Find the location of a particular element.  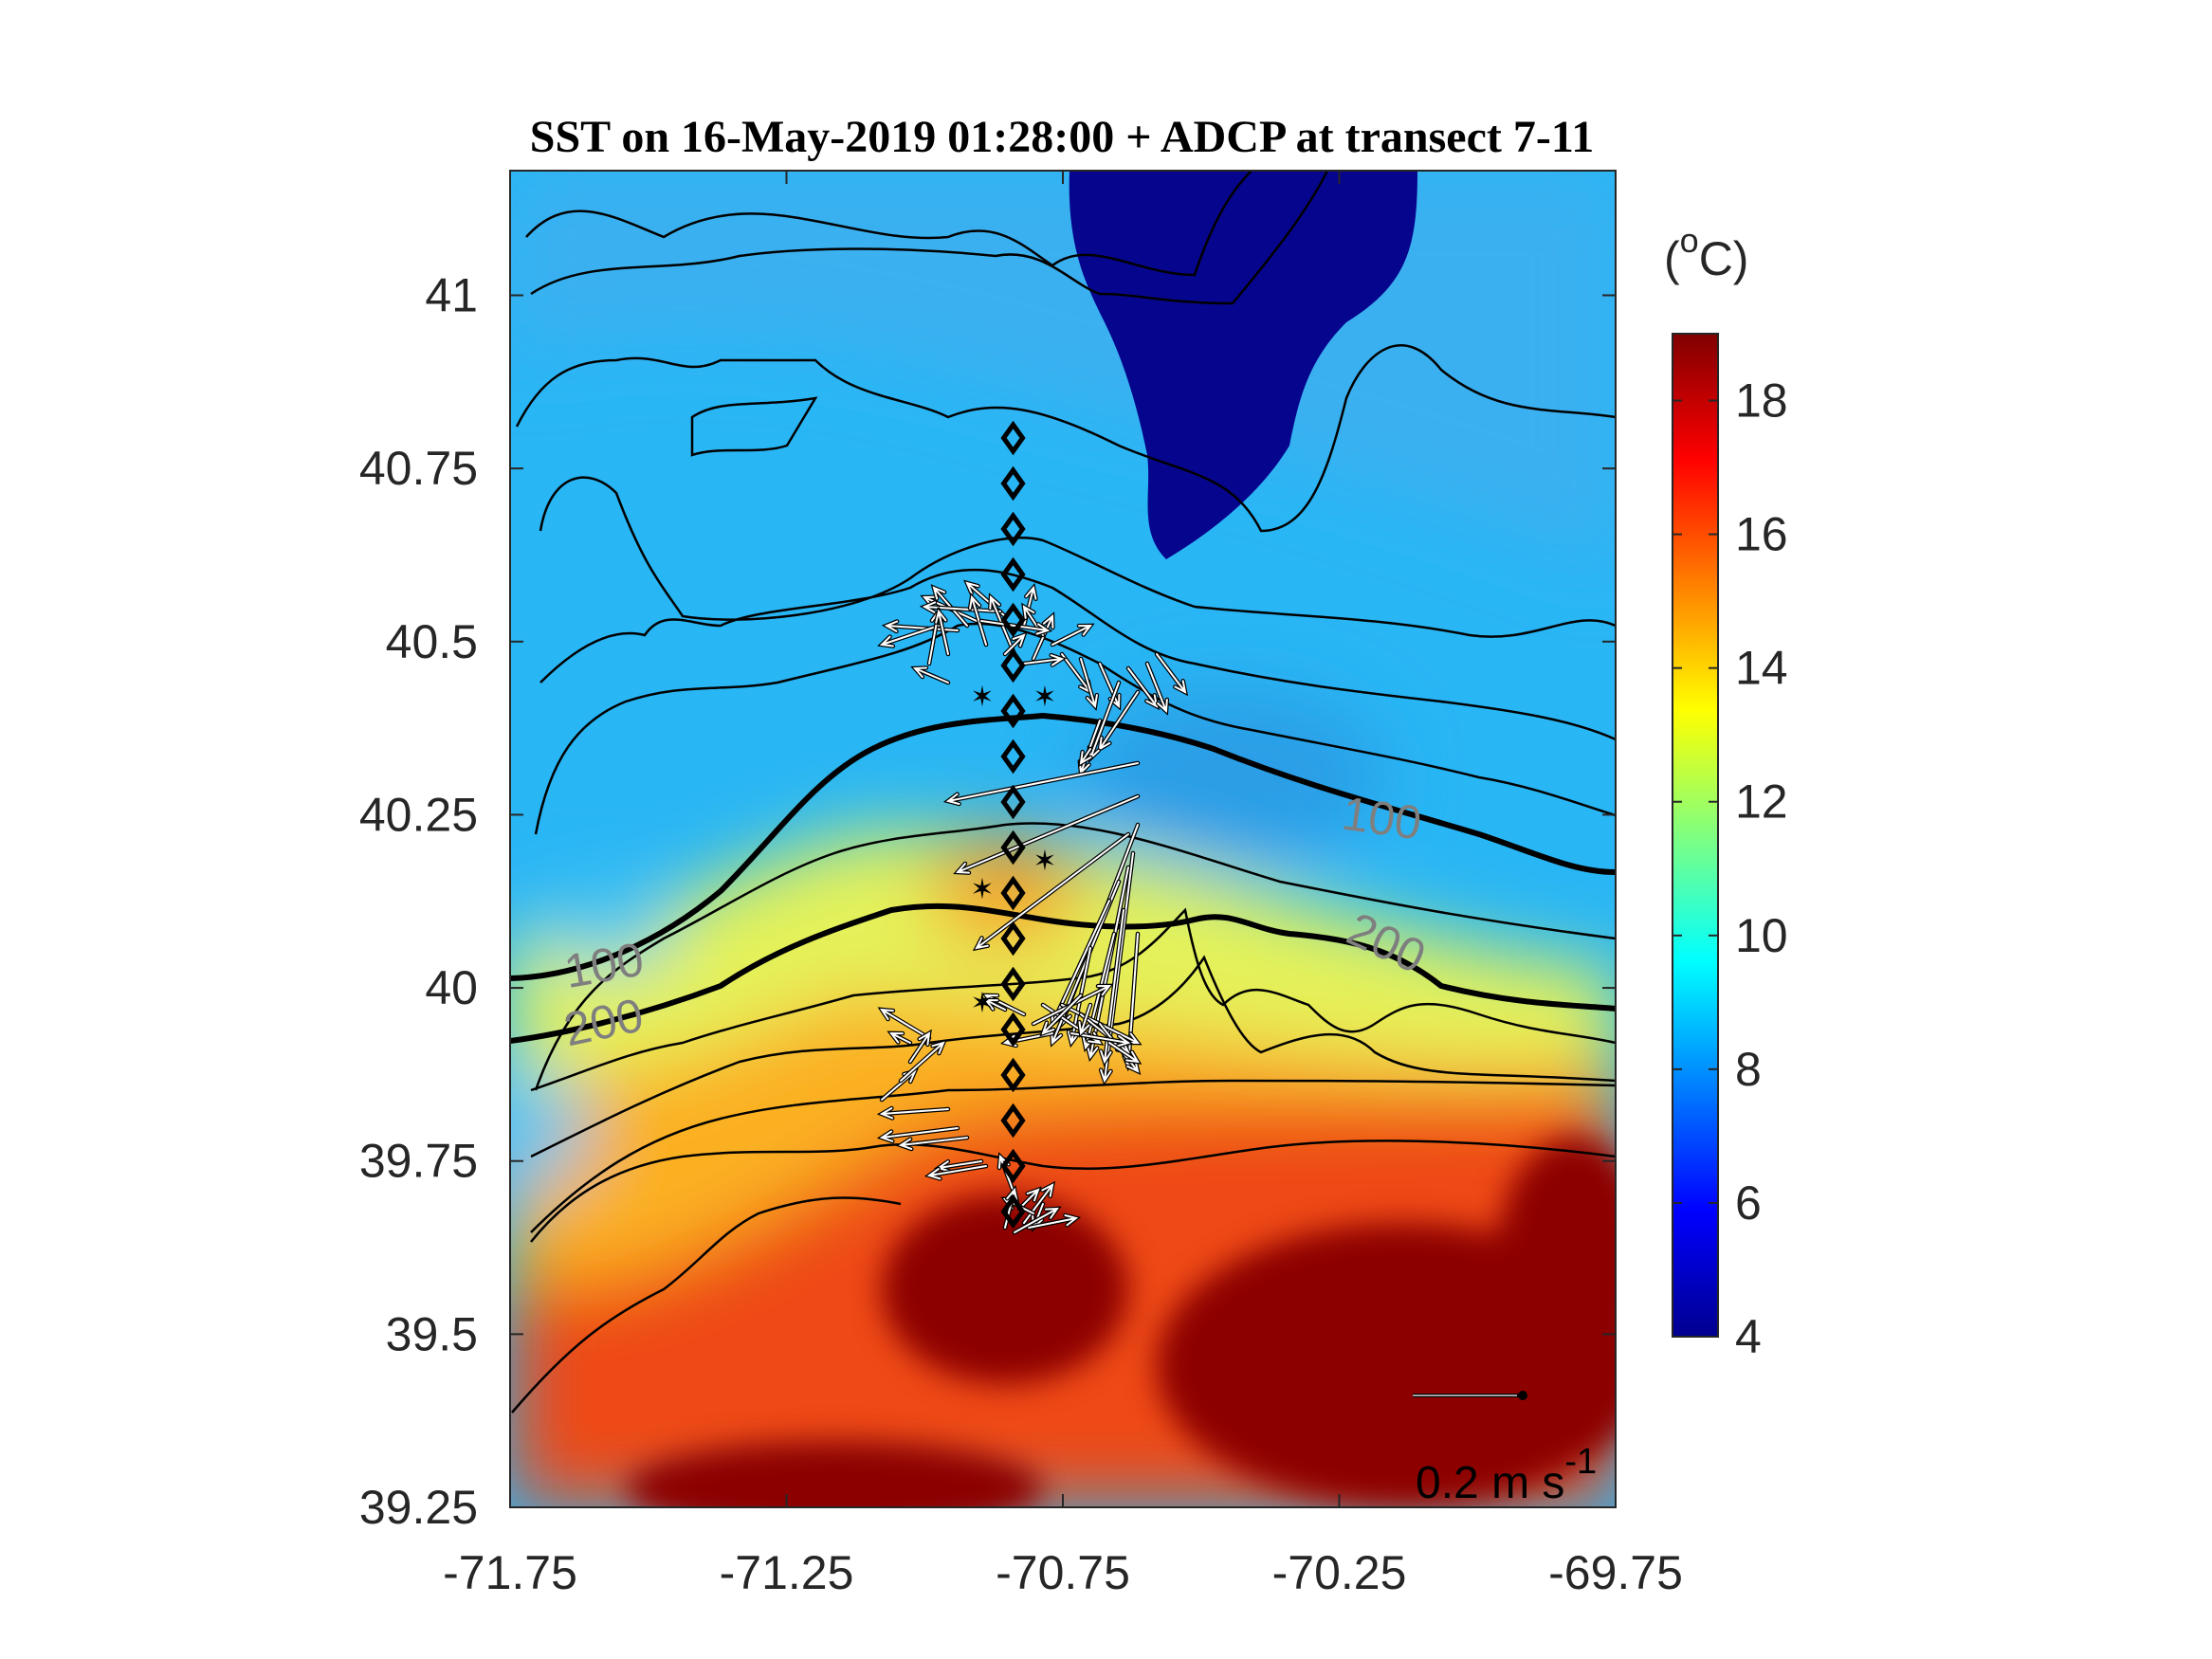

y-tick-label: 41 is located at coordinates (451, 295).